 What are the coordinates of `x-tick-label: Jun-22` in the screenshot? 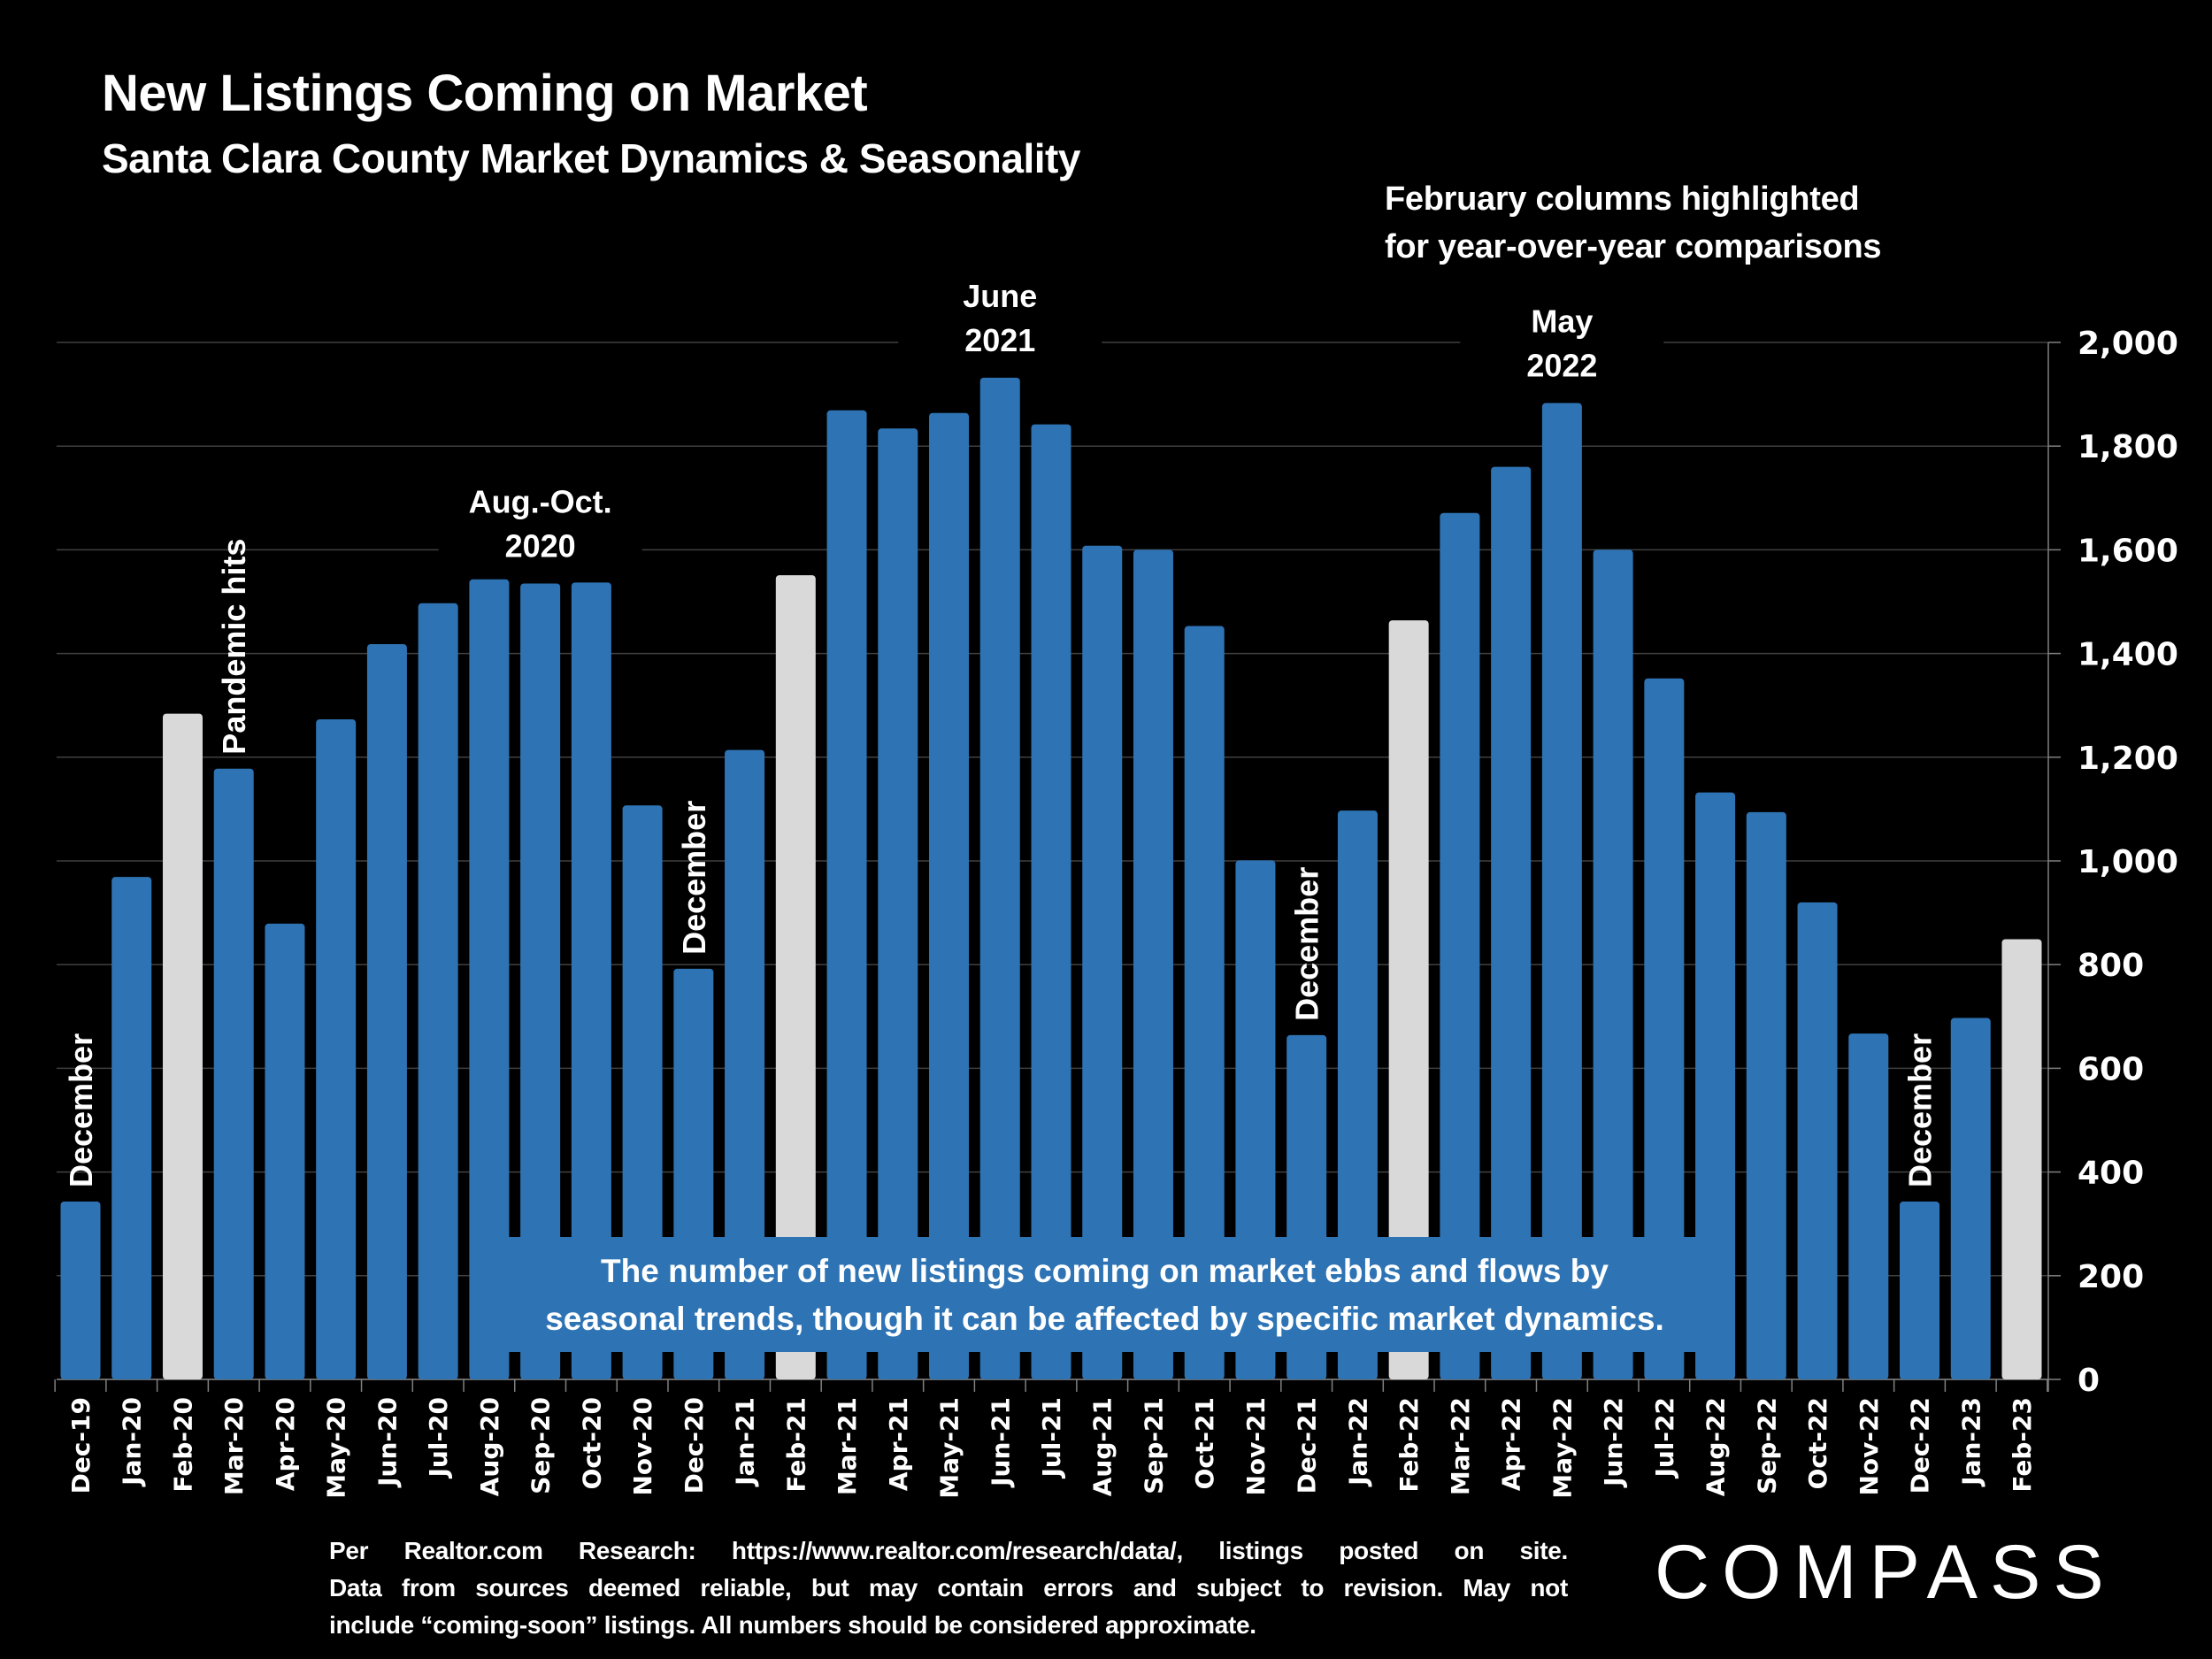 It's located at (1614, 1443).